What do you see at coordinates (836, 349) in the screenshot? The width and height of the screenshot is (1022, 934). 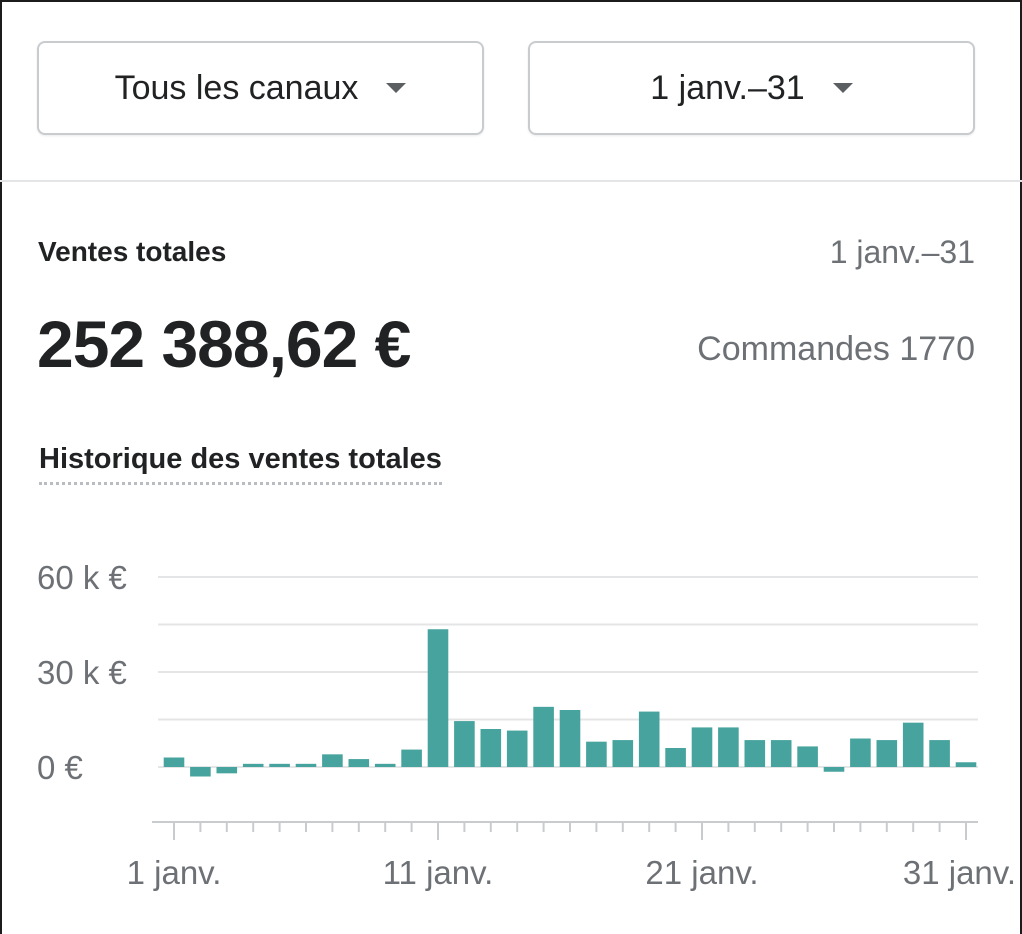 I see `orders-count: Commandes 1770` at bounding box center [836, 349].